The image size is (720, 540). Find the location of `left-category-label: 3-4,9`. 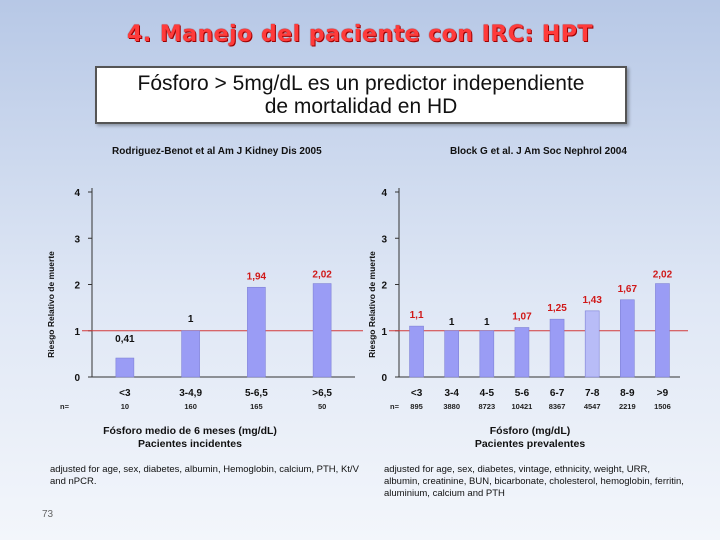

left-category-label: 3-4,9 is located at coordinates (190, 393).